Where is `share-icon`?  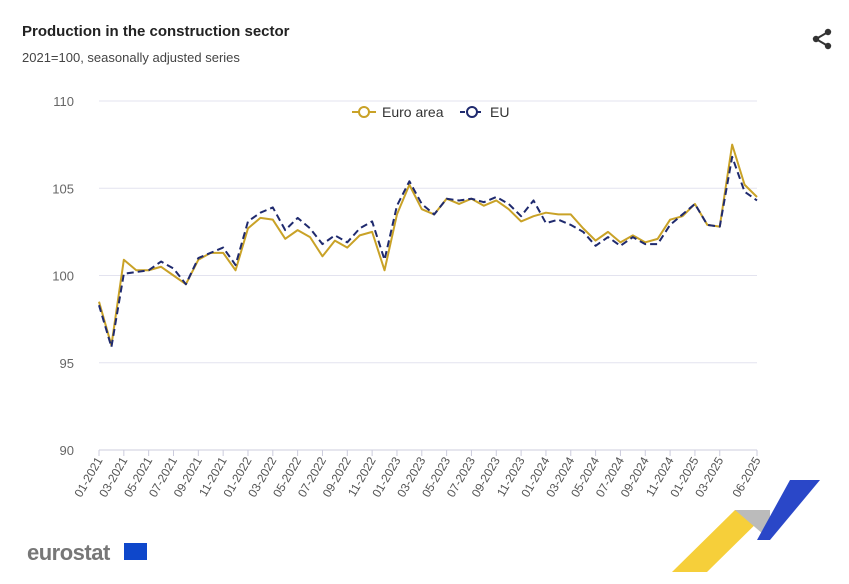 share-icon is located at coordinates (822, 39).